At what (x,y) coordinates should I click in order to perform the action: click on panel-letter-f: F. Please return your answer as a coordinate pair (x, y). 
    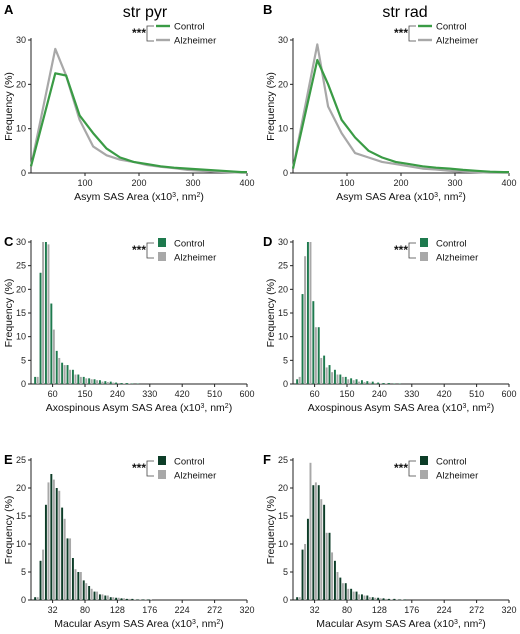
    Looking at the image, I should click on (267, 459).